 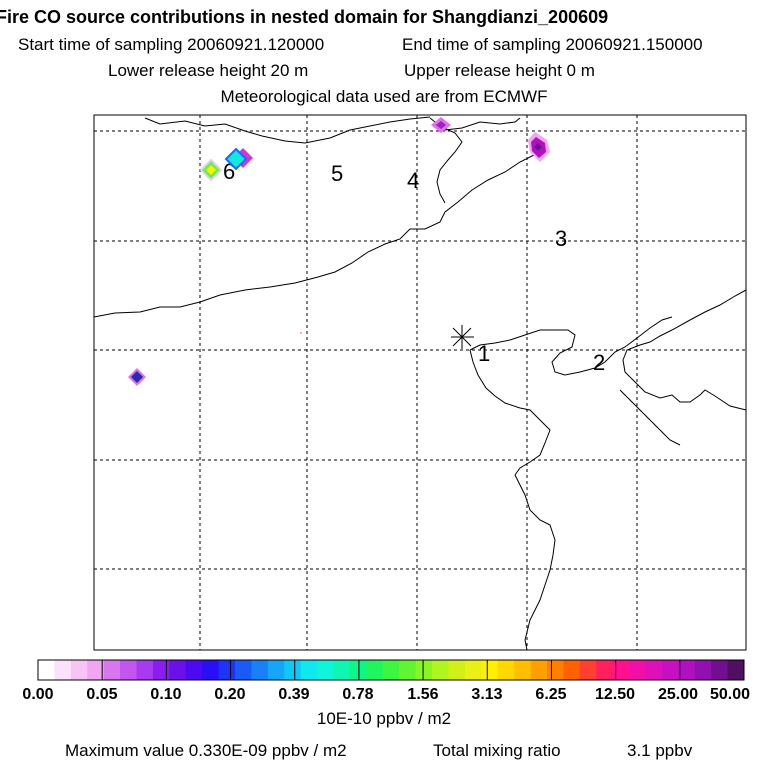 What do you see at coordinates (615, 694) in the screenshot?
I see `colorbar-label: 12.50` at bounding box center [615, 694].